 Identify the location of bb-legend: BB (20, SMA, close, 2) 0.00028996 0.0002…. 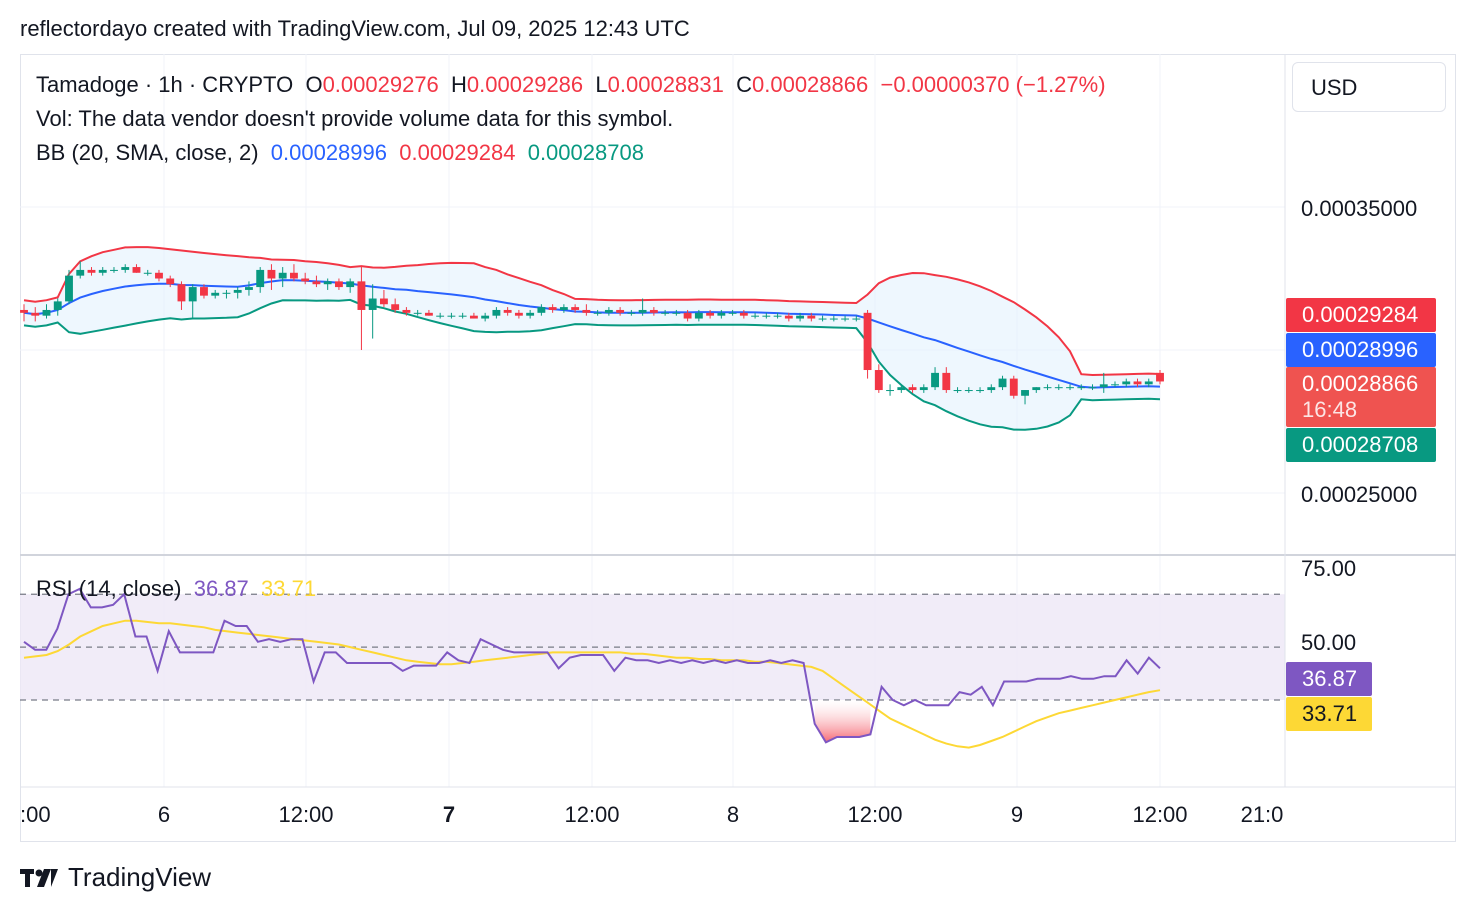
(340, 153).